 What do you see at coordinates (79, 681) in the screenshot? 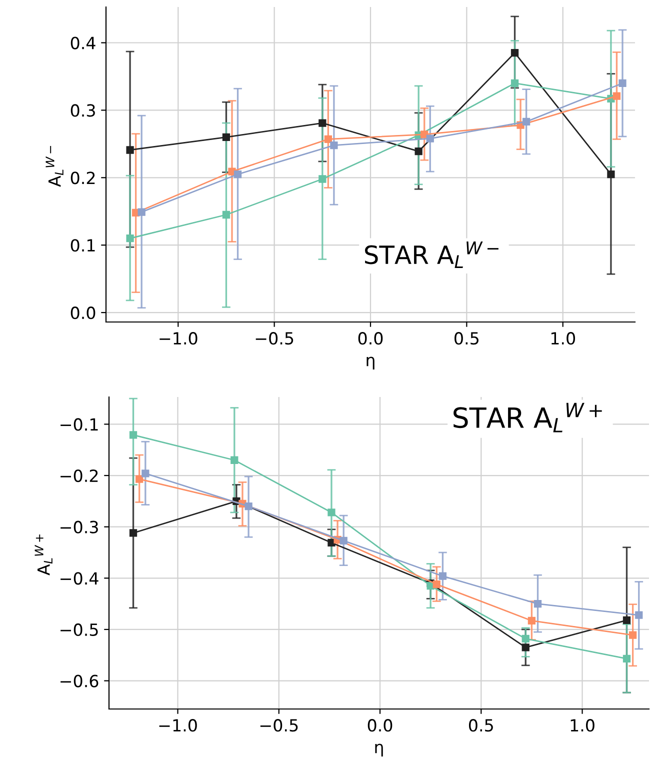
I see `y-tick-label: −0.6` at bounding box center [79, 681].